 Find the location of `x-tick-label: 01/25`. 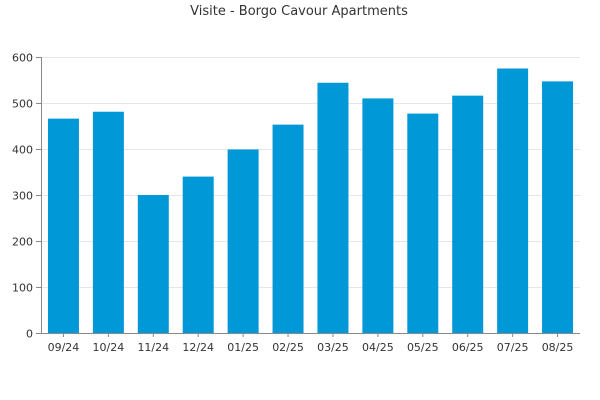

x-tick-label: 01/25 is located at coordinates (243, 347).